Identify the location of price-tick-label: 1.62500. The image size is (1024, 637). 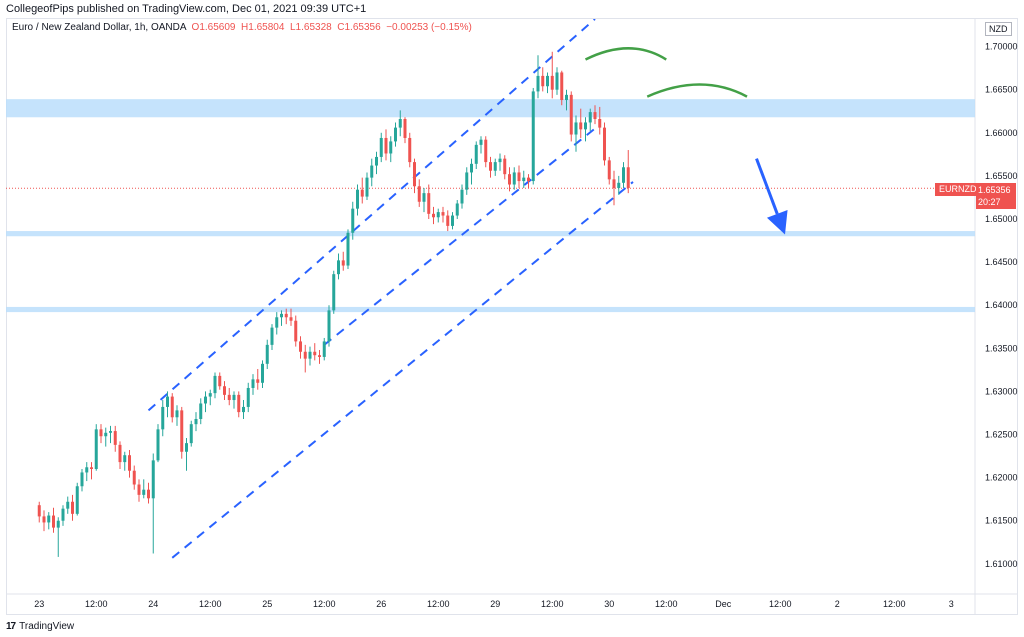
(1001, 435).